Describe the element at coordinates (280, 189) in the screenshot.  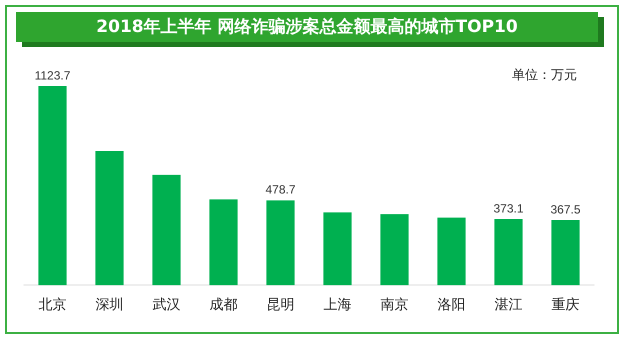
I see `data-label: 478.7` at that location.